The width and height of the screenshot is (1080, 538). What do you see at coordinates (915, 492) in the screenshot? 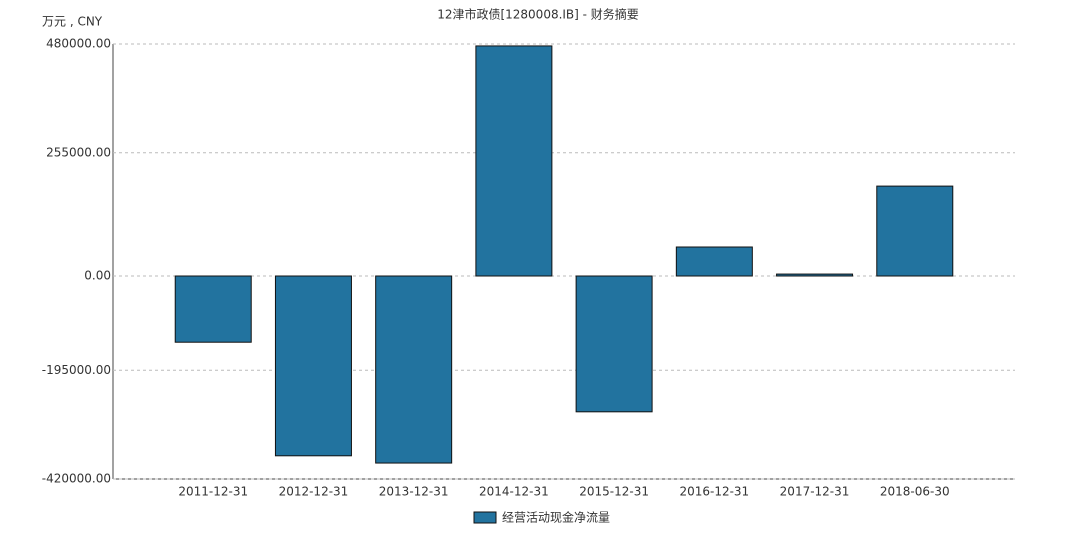
I see `x-tick-label: 2018-06-30` at bounding box center [915, 492].